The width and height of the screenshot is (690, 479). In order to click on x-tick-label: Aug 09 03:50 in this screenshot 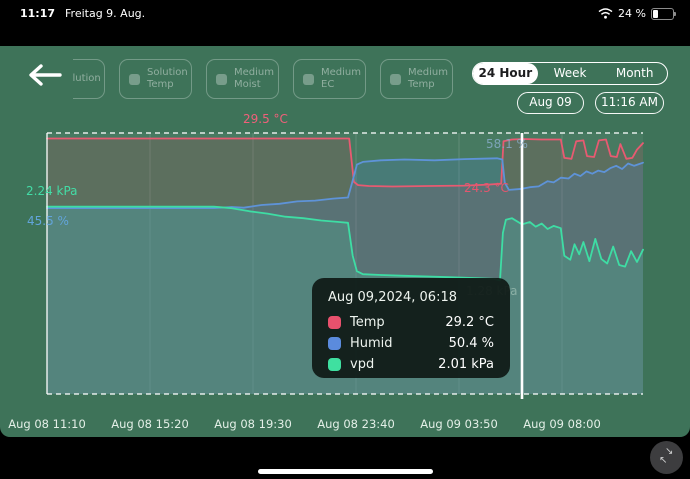, I will do `click(459, 424)`.